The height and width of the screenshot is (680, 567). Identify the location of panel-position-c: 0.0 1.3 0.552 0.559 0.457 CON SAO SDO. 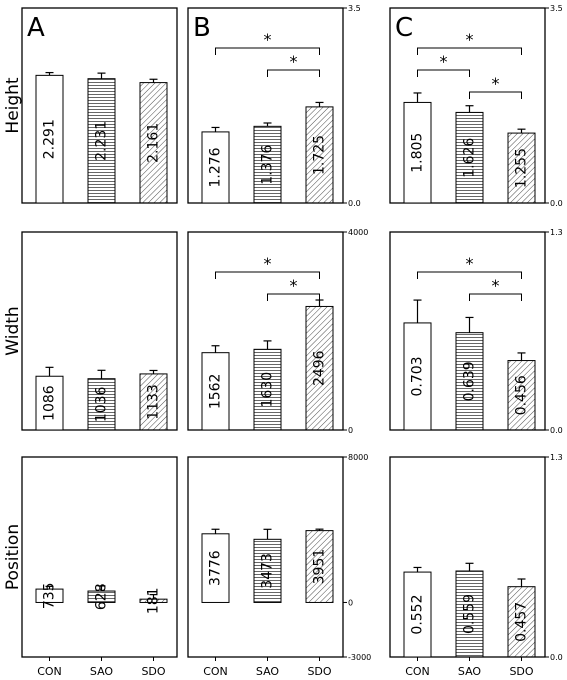
(476, 565).